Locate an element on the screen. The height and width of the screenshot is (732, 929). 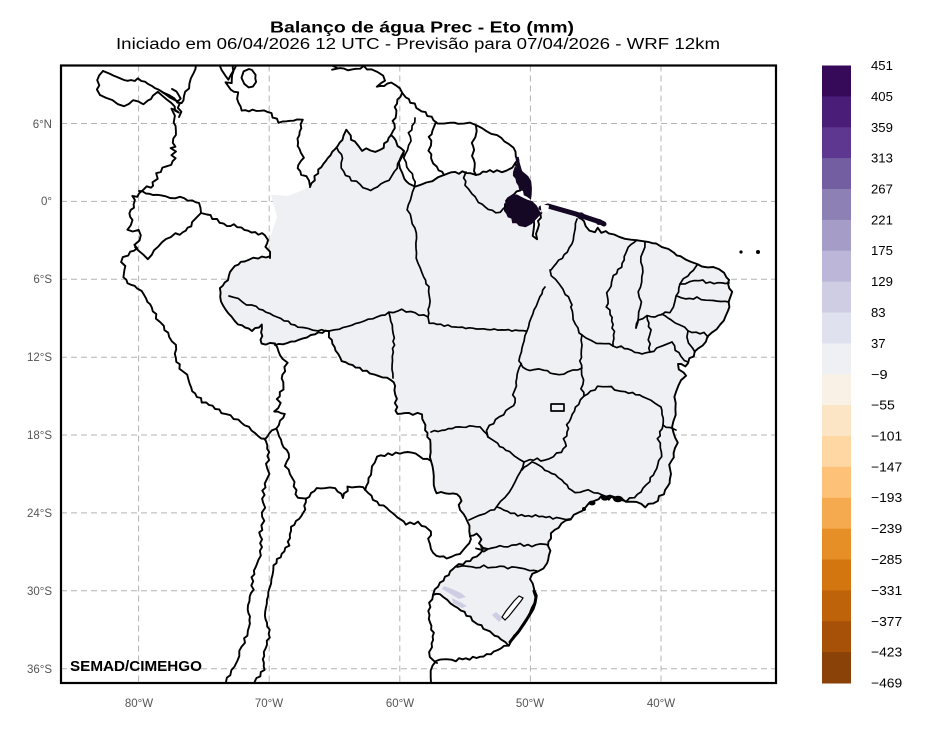
svg-text: 313 is located at coordinates (882, 158).